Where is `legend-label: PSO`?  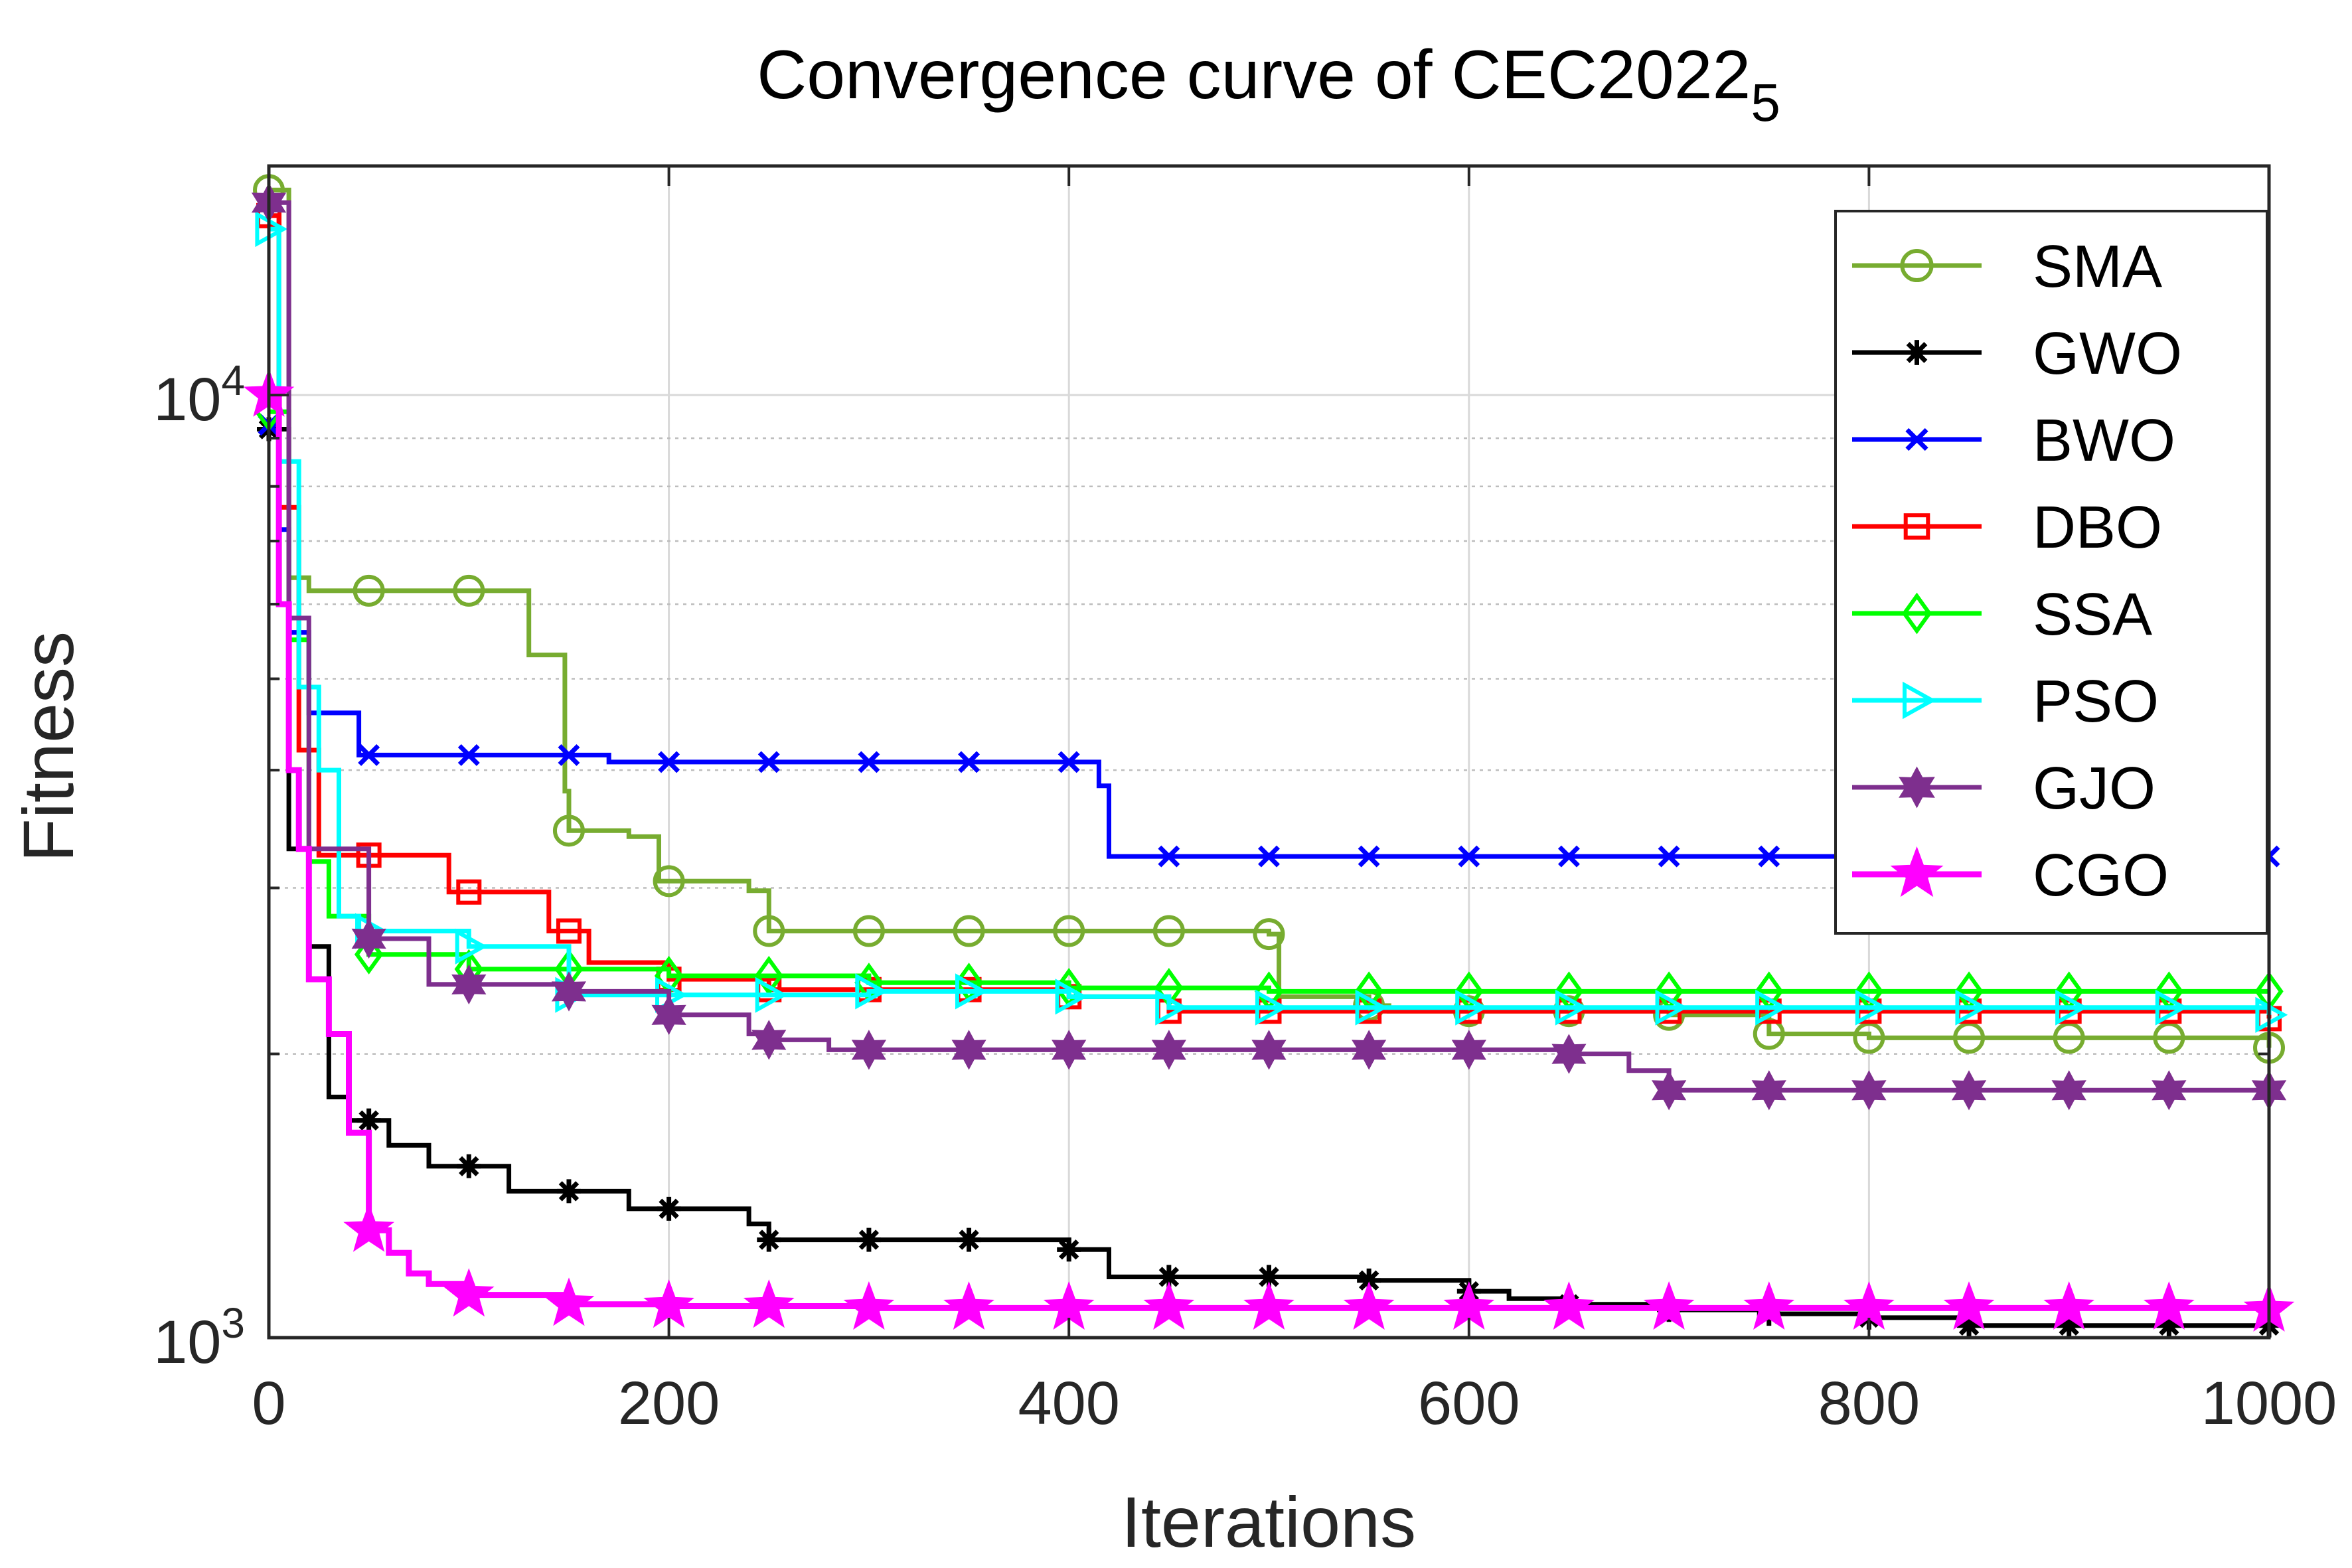 legend-label: PSO is located at coordinates (2096, 702).